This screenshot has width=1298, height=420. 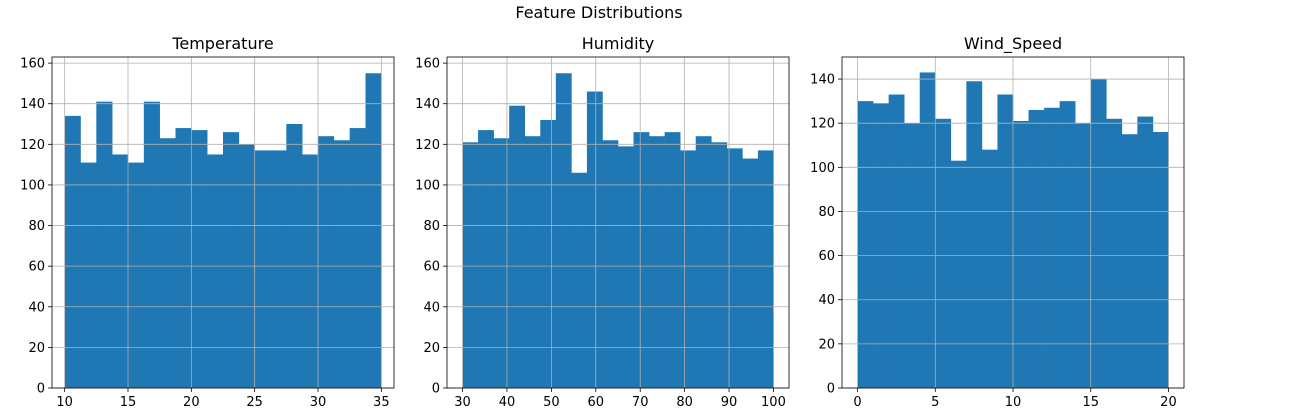 What do you see at coordinates (381, 402) in the screenshot?
I see `x-tick-label: 35` at bounding box center [381, 402].